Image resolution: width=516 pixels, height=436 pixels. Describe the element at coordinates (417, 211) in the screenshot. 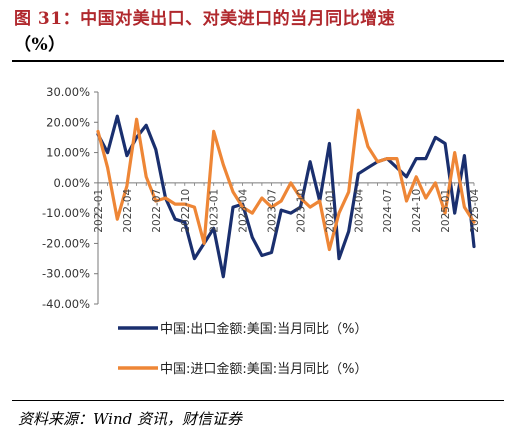

I see `x-tick-label: 2024-10` at that location.